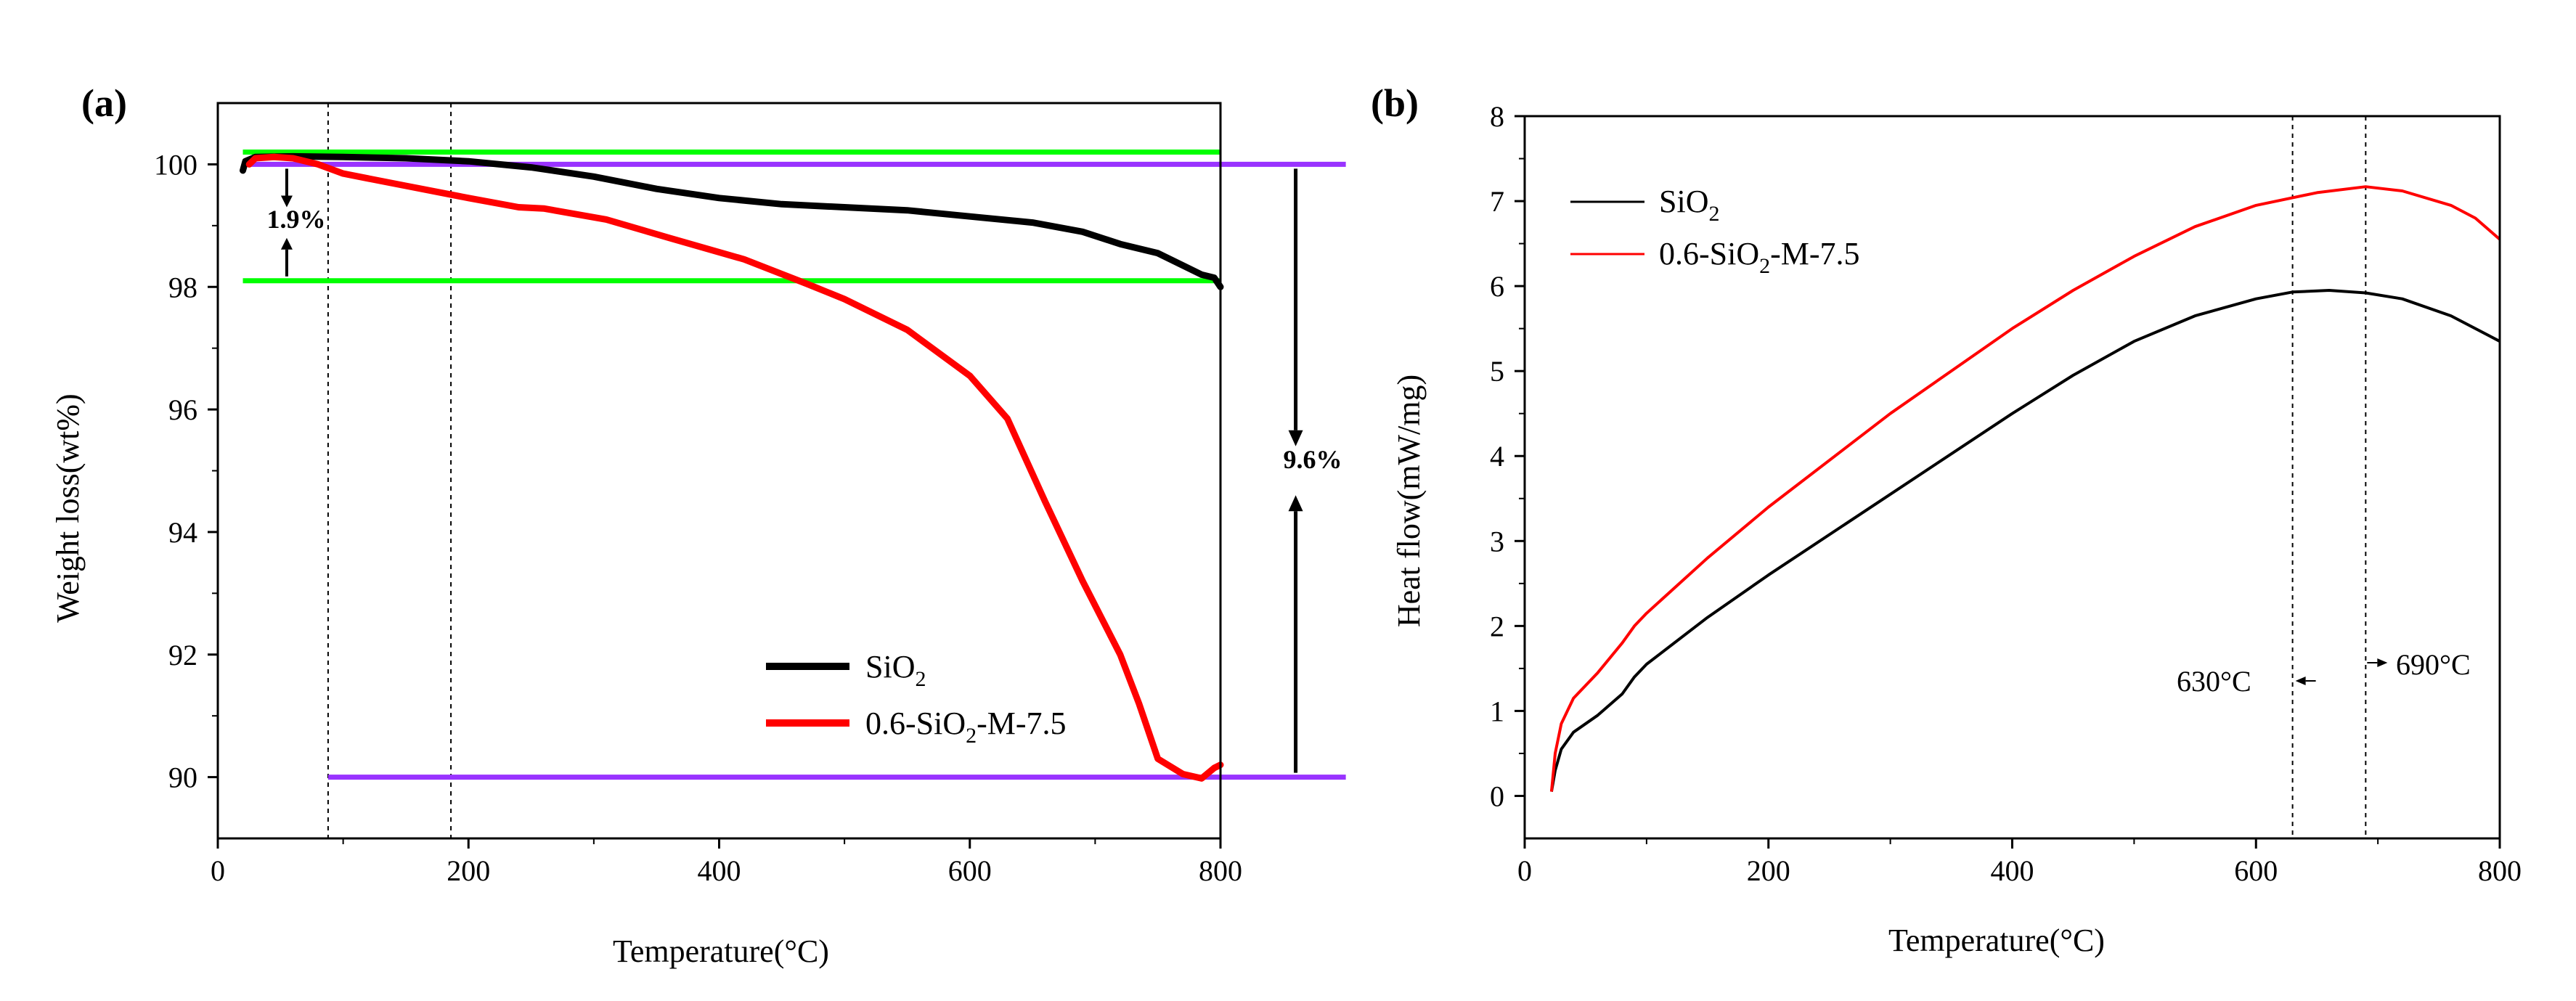  What do you see at coordinates (732, 221) in the screenshot?
I see `series-line-sio2-weight` at bounding box center [732, 221].